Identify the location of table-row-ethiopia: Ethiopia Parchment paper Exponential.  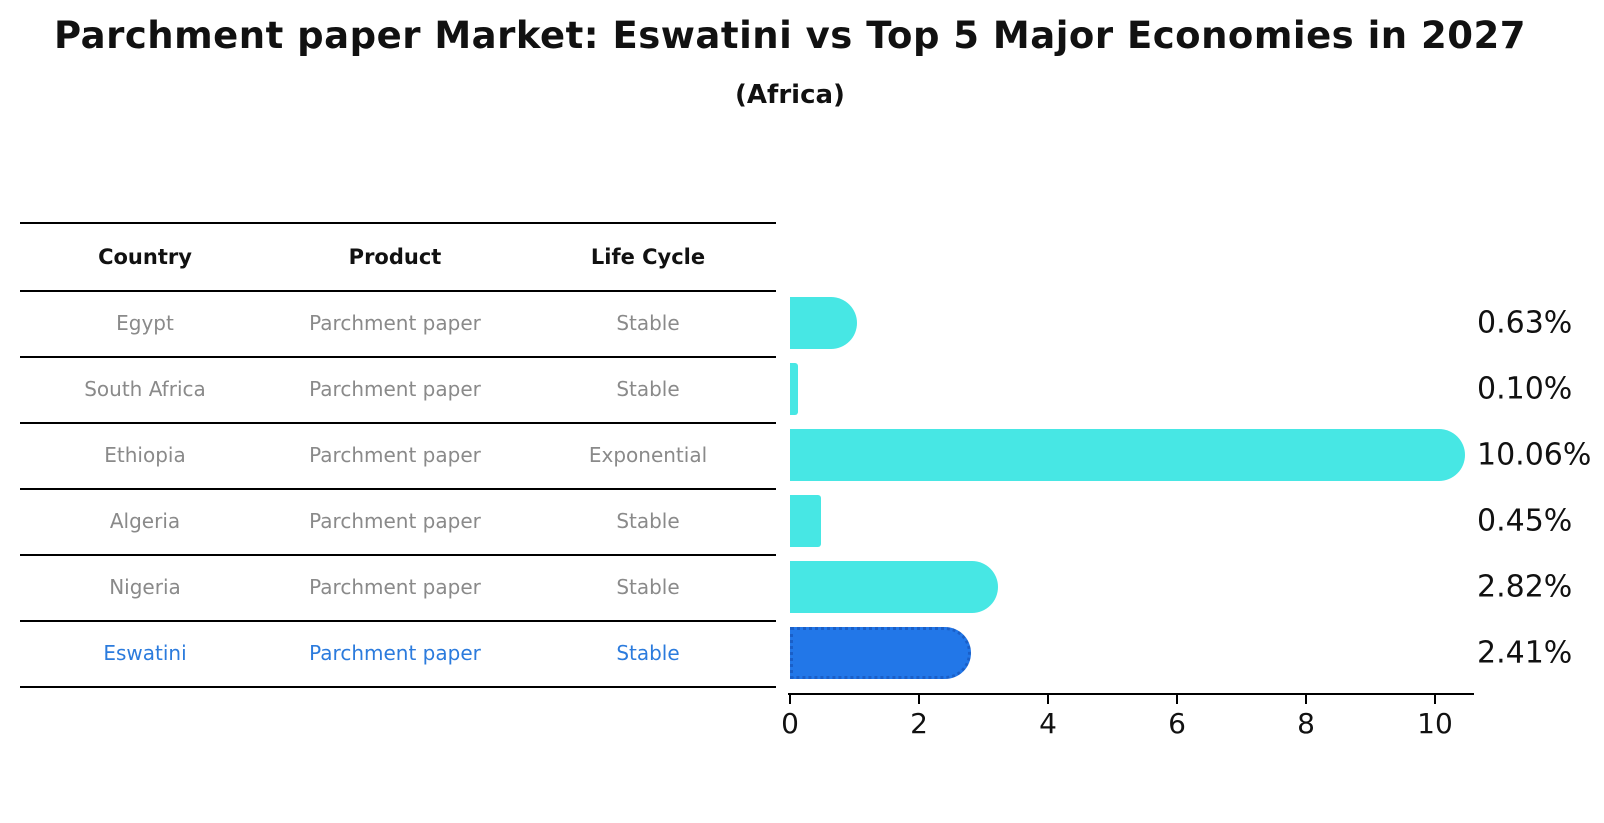
(398, 455).